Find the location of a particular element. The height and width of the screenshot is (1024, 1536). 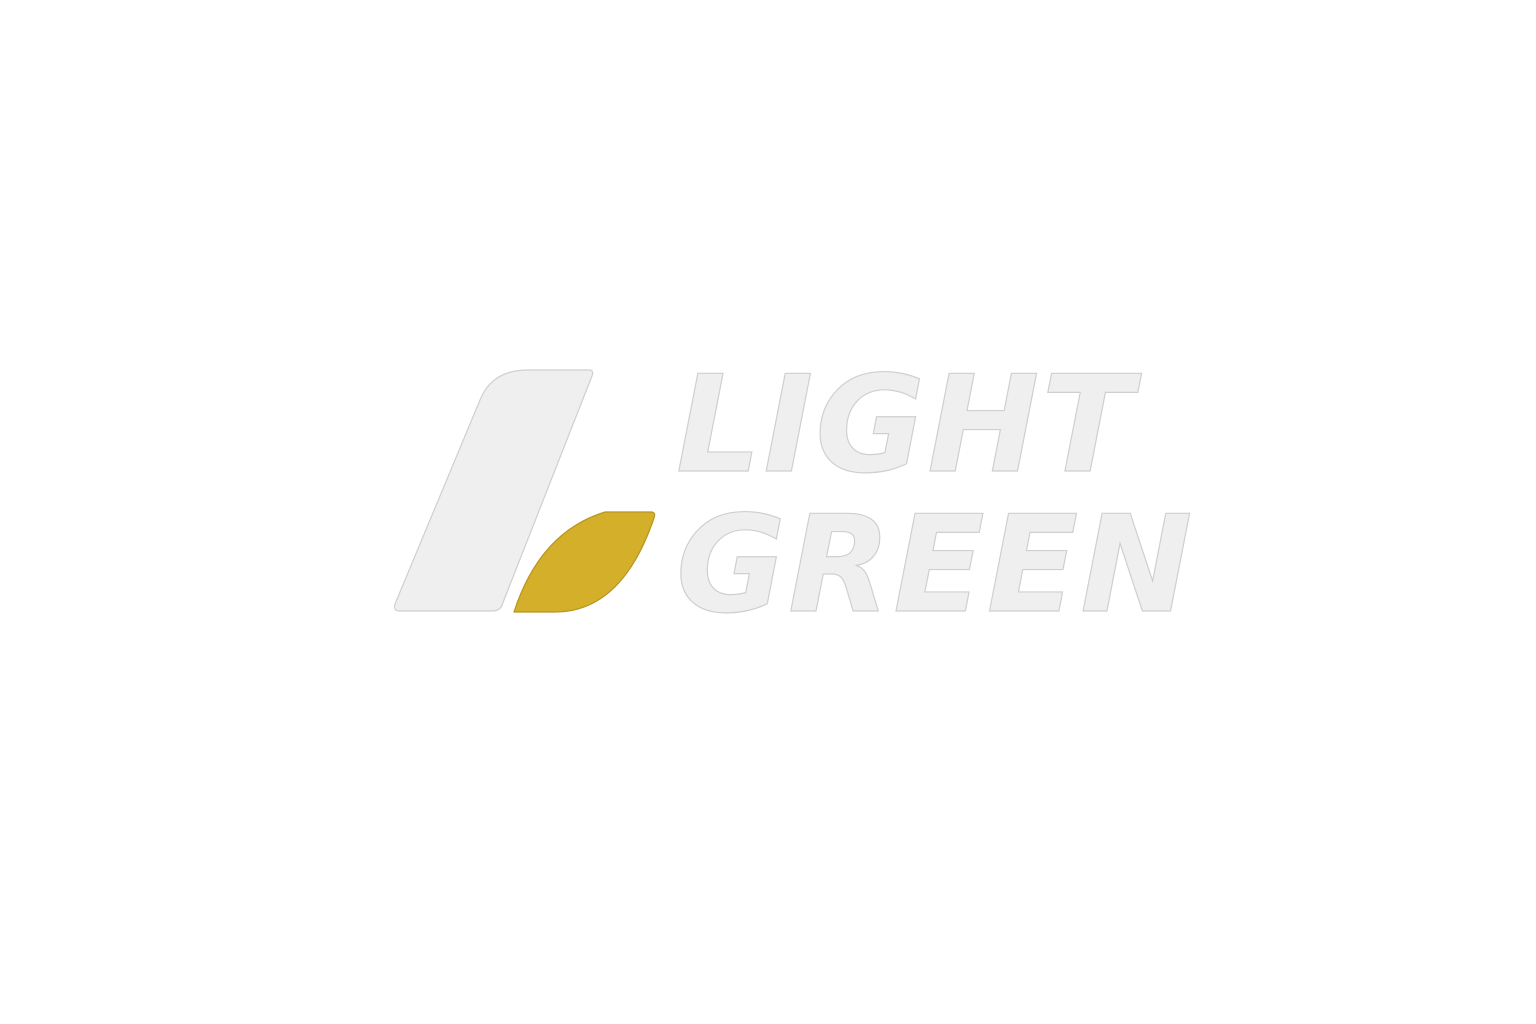

logo-mark-icon is located at coordinates (524, 491).